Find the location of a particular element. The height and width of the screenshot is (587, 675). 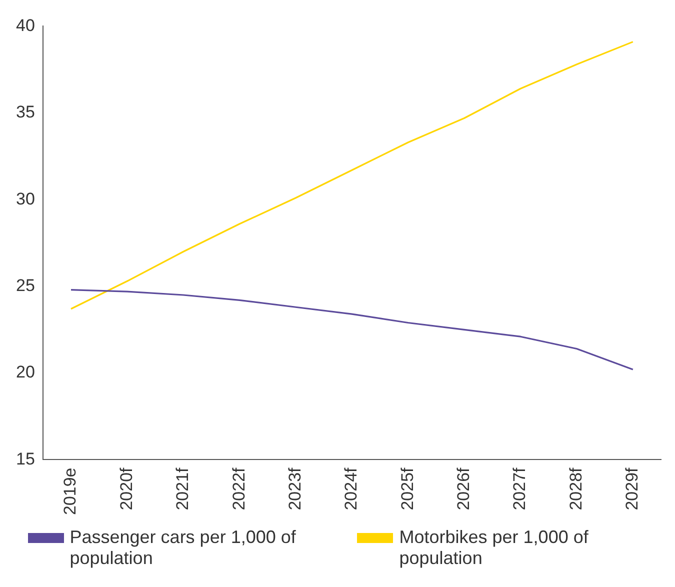

x-tick-label: 2021f is located at coordinates (182, 488).